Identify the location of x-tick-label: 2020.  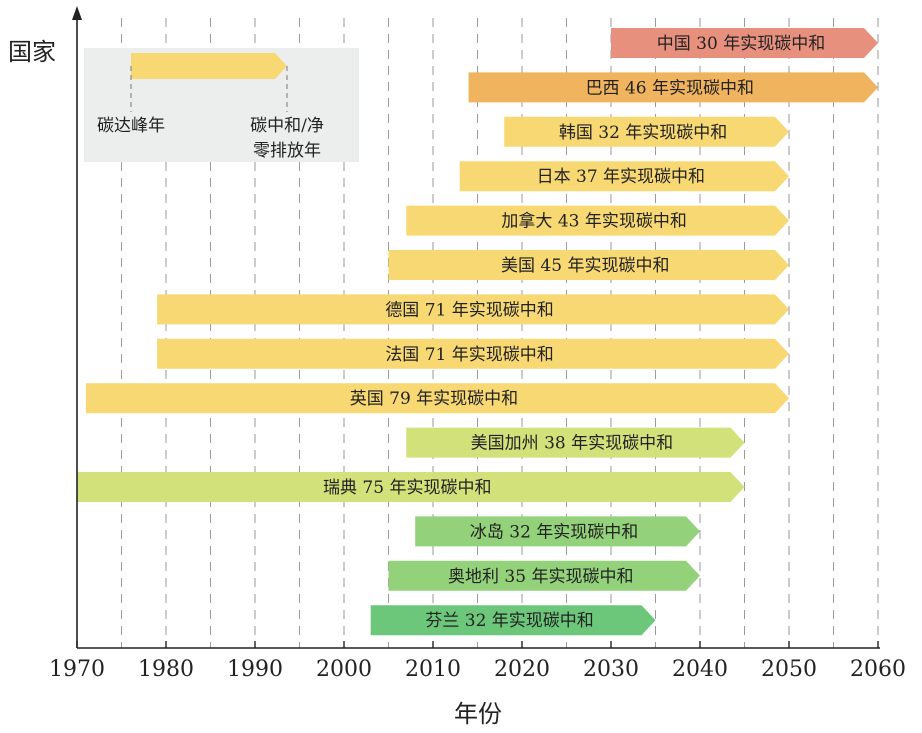
(522, 669).